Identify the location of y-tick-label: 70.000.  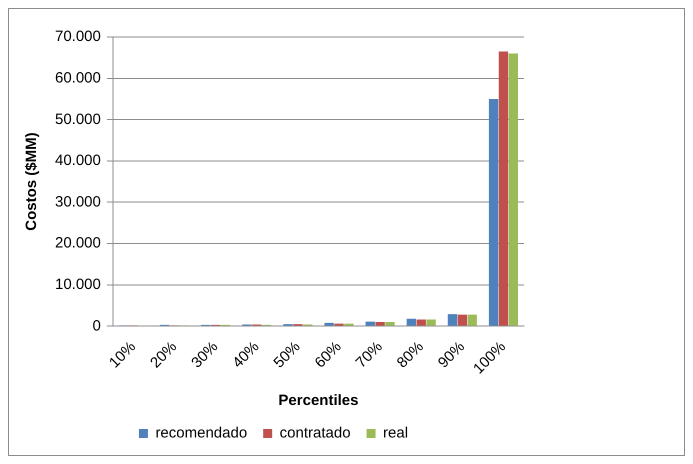
(77, 37).